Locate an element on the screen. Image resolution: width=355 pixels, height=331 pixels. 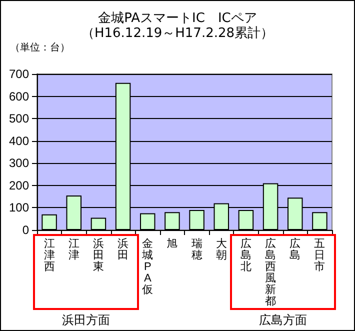
y-tick-label: 400 is located at coordinates (19, 141).